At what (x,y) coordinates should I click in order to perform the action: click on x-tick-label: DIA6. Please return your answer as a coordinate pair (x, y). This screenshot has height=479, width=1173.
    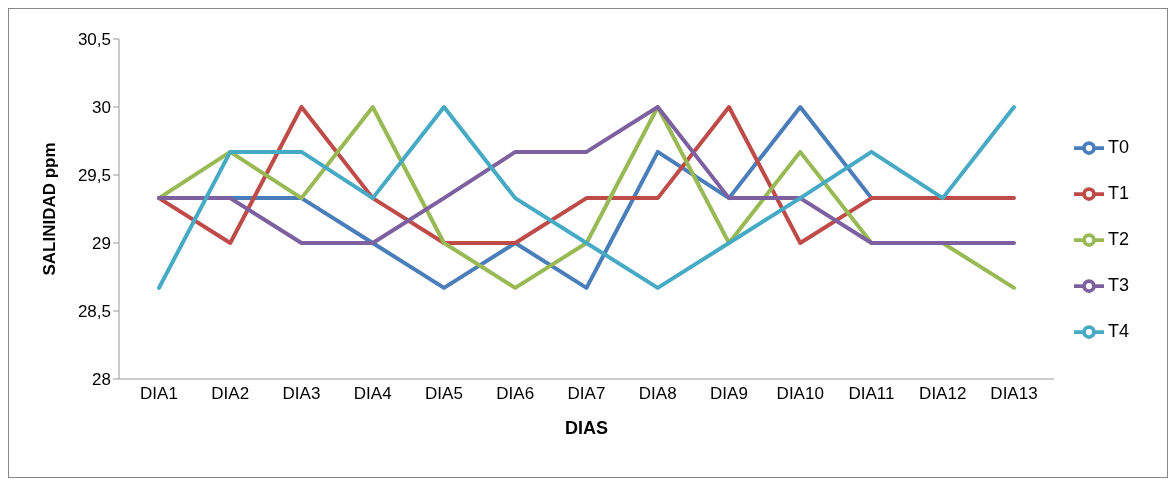
    Looking at the image, I should click on (515, 394).